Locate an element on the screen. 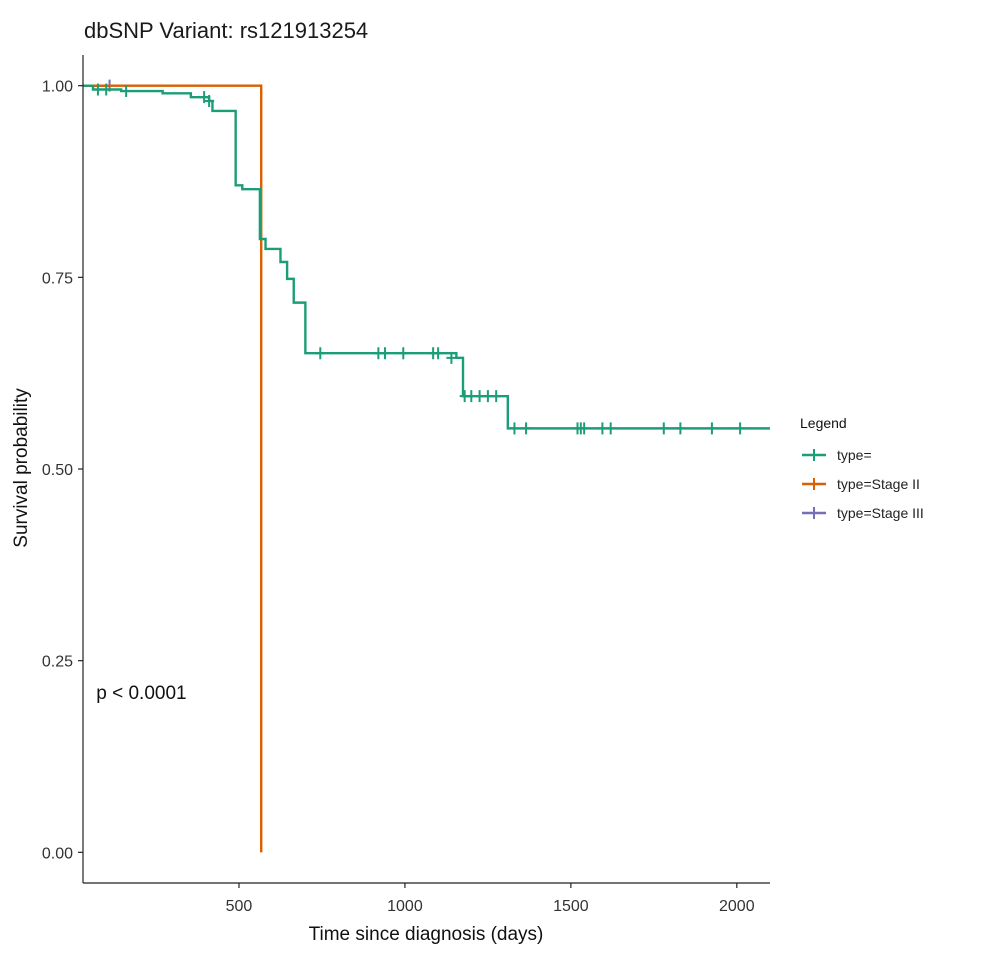 Image resolution: width=992 pixels, height=980 pixels. y-tick-label: 0.50 is located at coordinates (57, 470).